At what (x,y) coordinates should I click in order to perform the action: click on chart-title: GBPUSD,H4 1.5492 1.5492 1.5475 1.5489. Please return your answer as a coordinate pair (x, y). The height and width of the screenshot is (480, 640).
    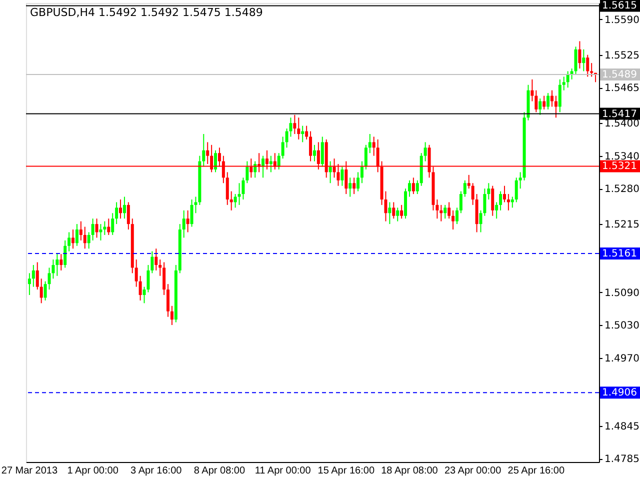
    Looking at the image, I should click on (146, 12).